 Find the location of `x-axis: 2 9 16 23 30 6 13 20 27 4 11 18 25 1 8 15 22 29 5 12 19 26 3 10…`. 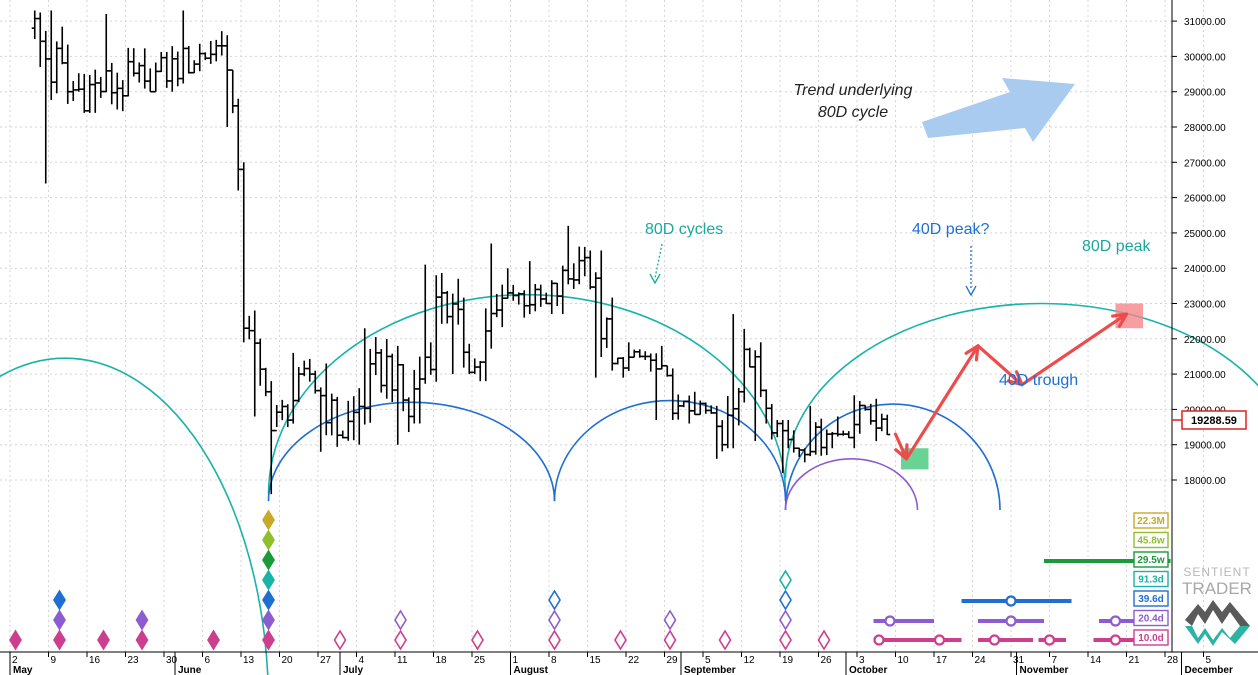

x-axis: 2 9 16 23 30 6 13 20 27 4 11 18 25 1 8 15 22 29 5 12 19 26 3 10… is located at coordinates (629, 663).